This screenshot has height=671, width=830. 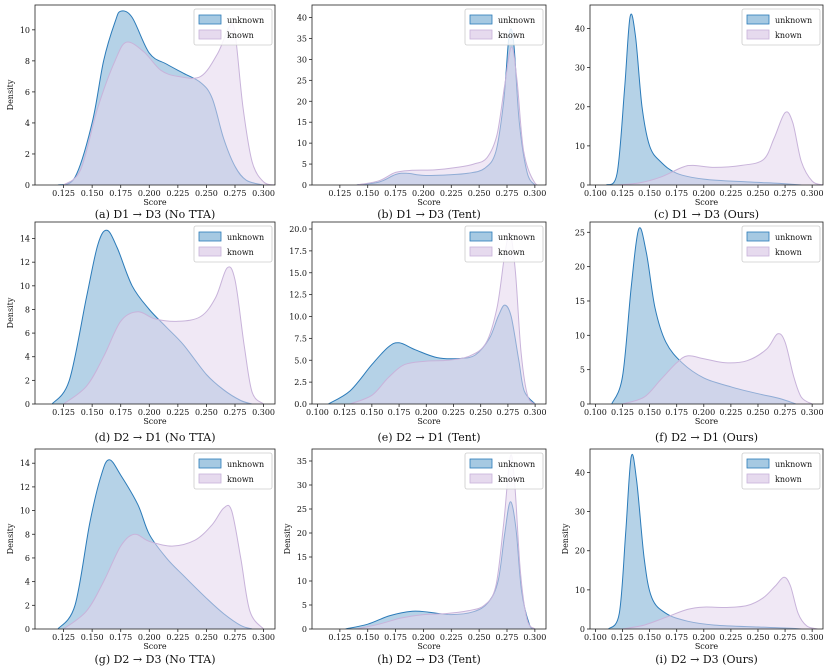 What do you see at coordinates (300, 404) in the screenshot?
I see `y-tick-label: 0.0` at bounding box center [300, 404].